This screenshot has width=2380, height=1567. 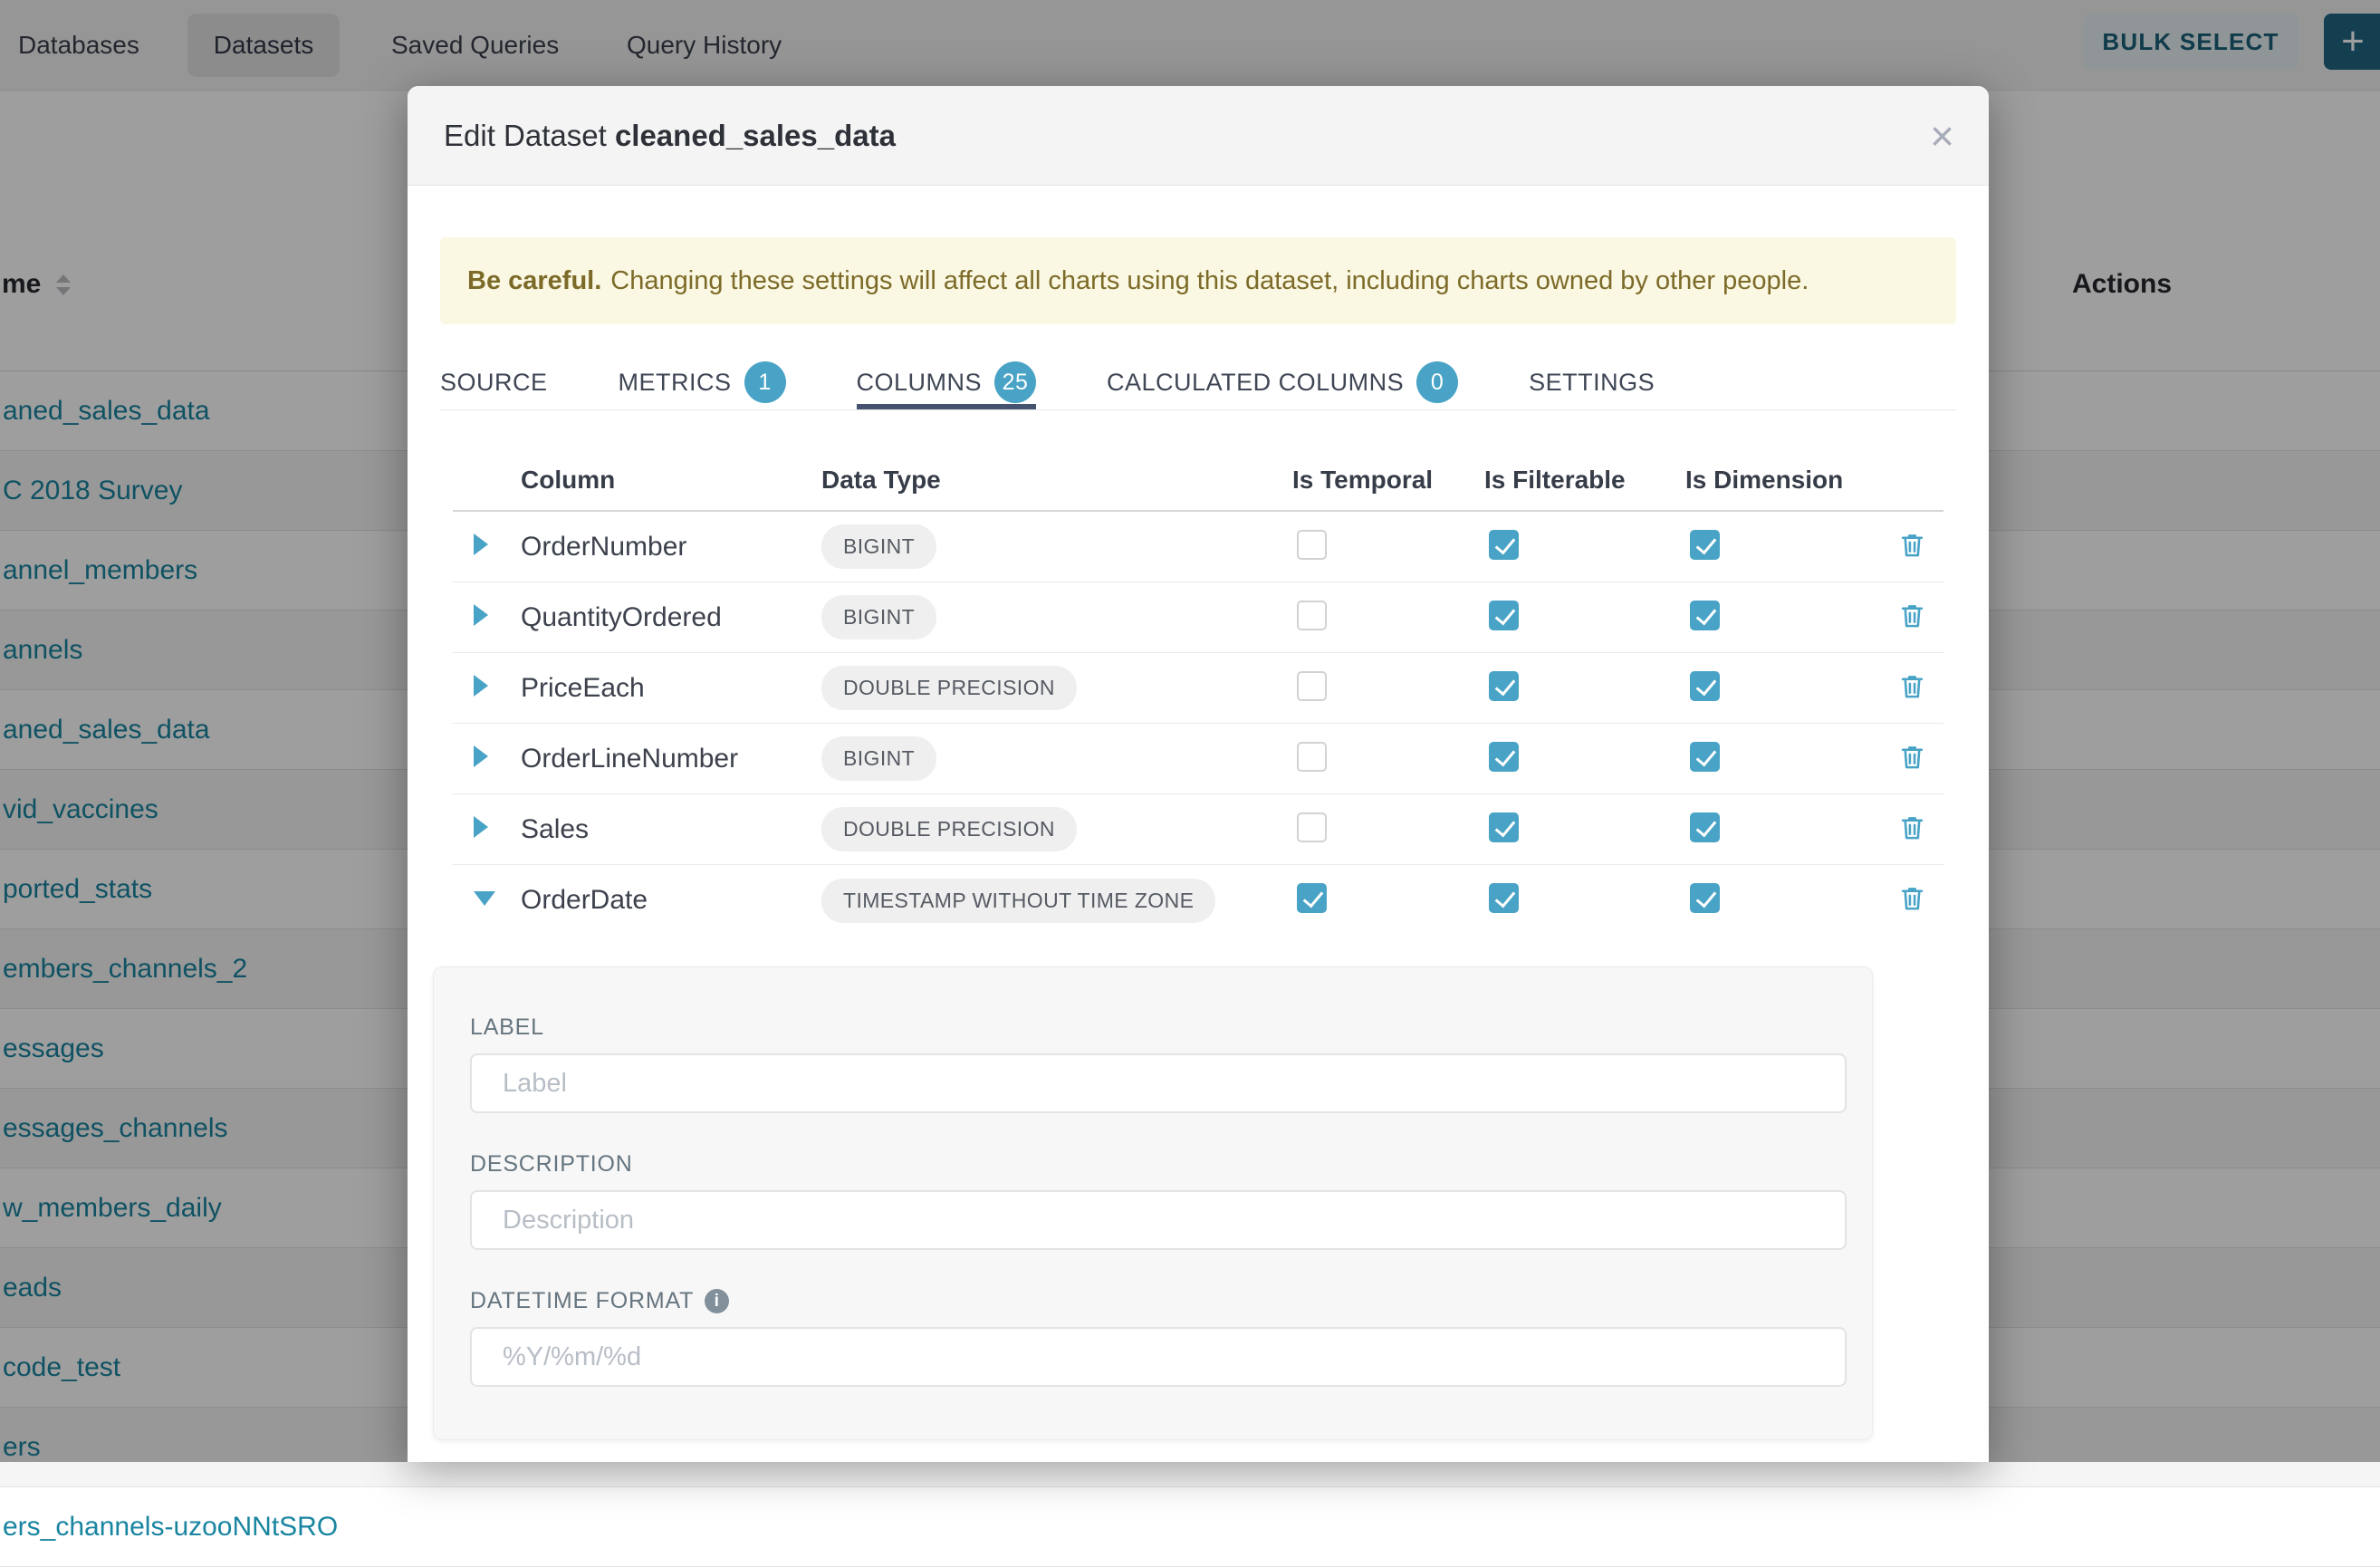 What do you see at coordinates (1378, 900) in the screenshot?
I see `is-temporal-cell` at bounding box center [1378, 900].